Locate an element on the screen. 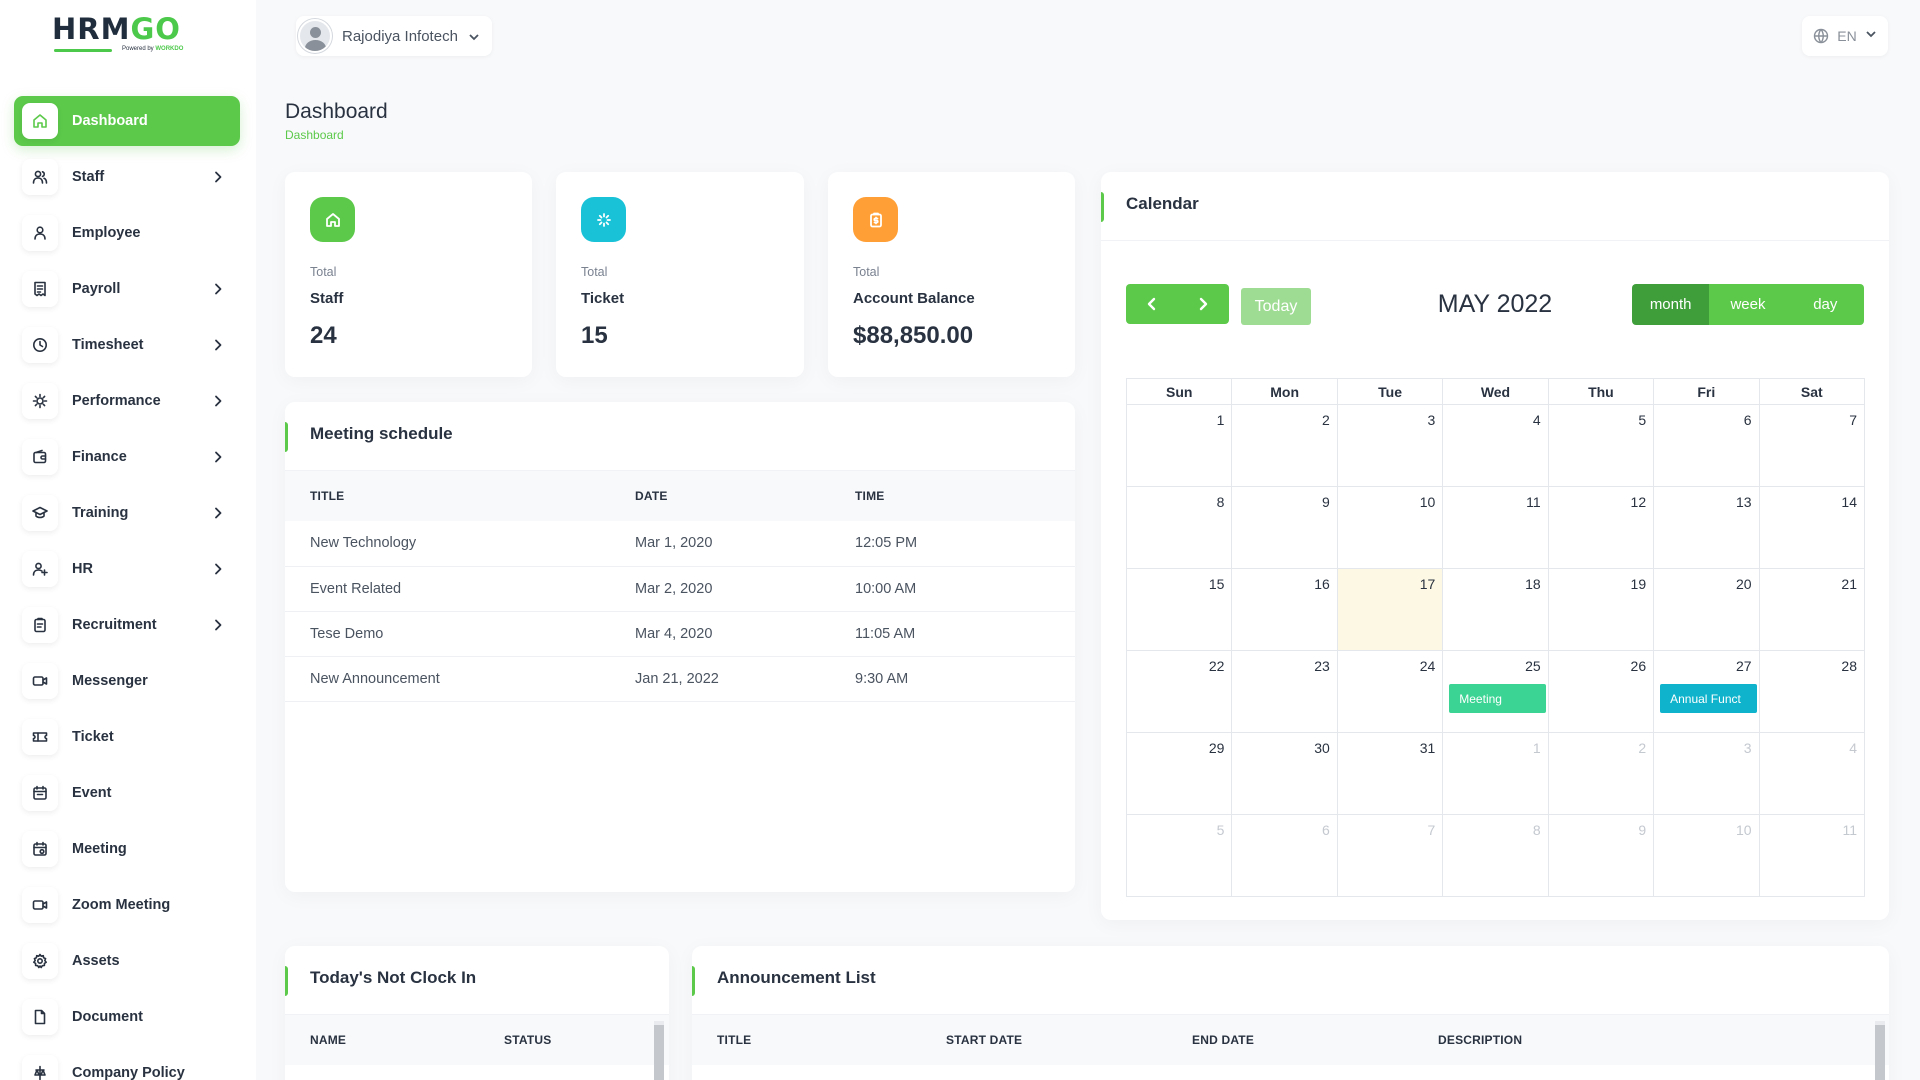  calendar-day: 25 Meeting is located at coordinates (1495, 691).